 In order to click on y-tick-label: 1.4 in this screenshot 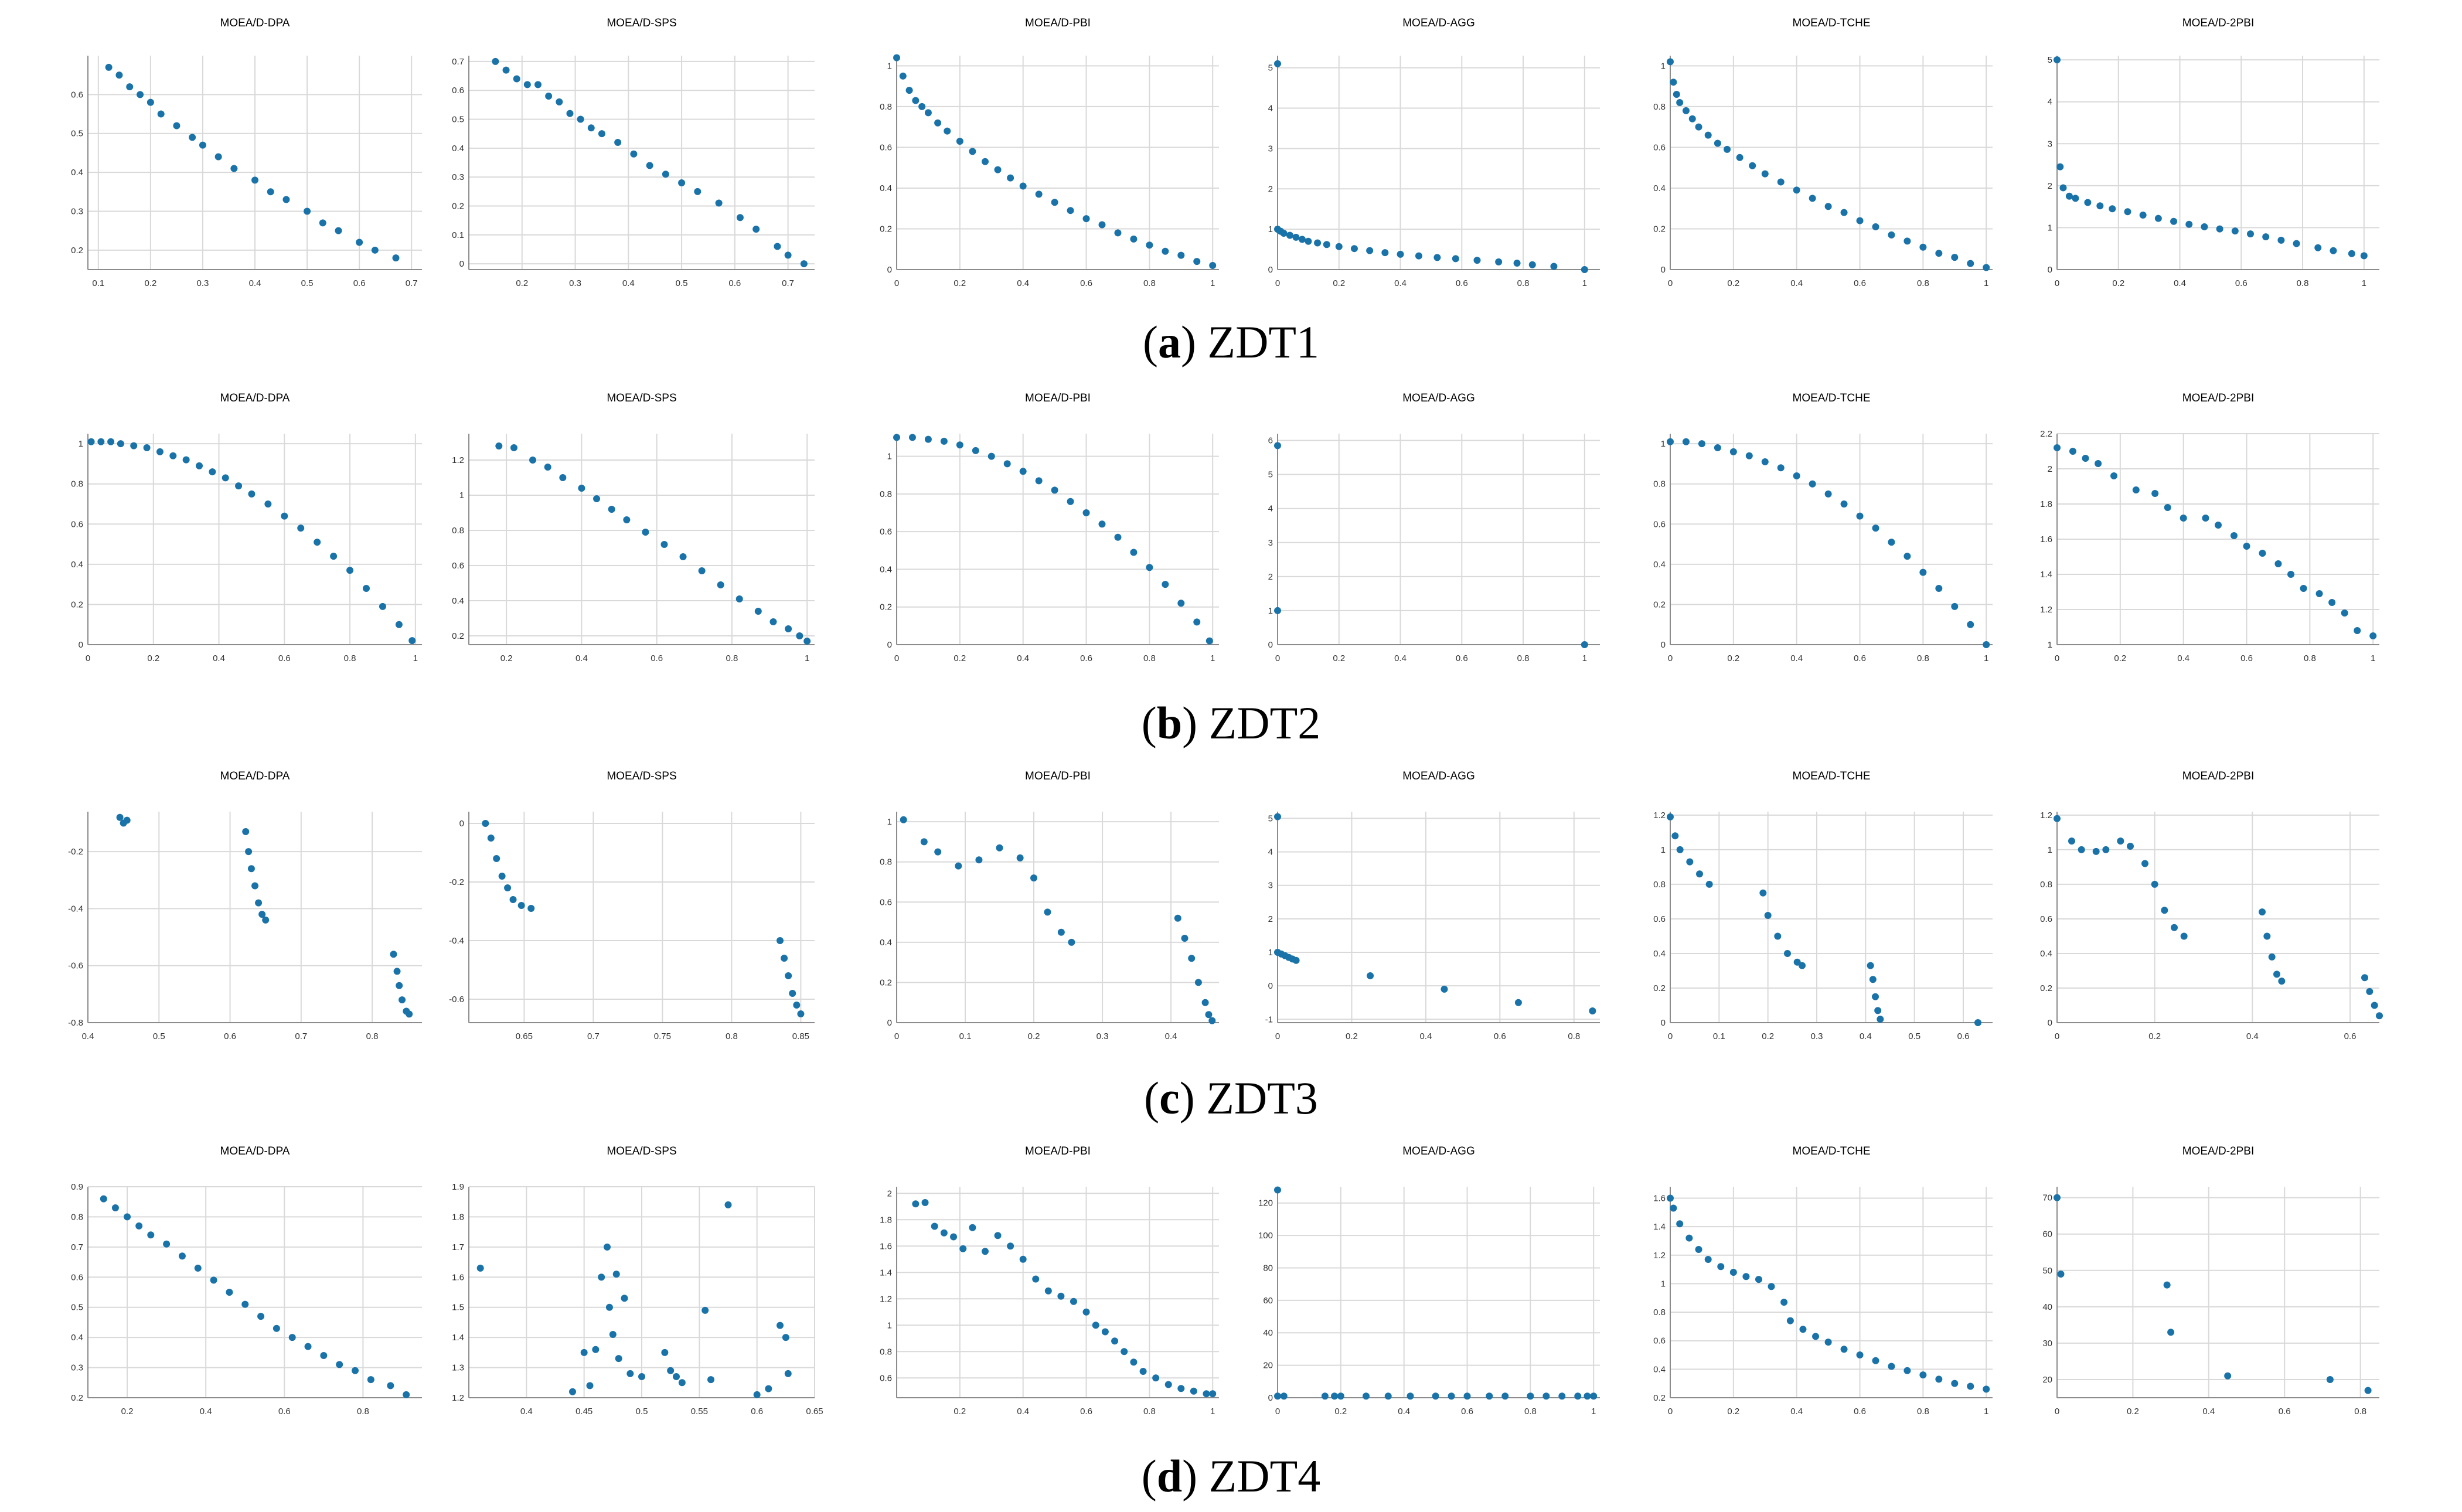, I will do `click(458, 1338)`.